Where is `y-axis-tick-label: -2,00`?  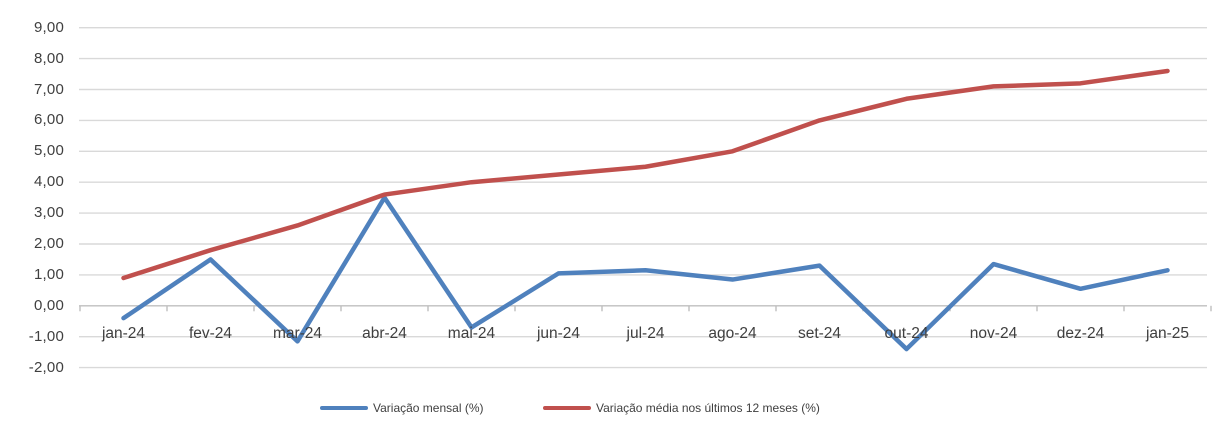 y-axis-tick-label: -2,00 is located at coordinates (46, 367).